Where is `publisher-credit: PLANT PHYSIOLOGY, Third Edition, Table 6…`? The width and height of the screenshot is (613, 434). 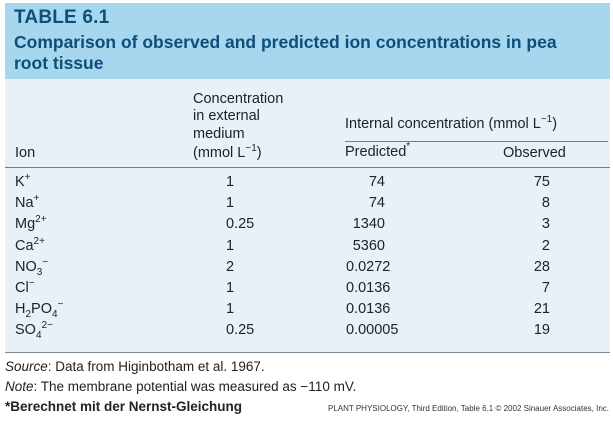 publisher-credit: PLANT PHYSIOLOGY, Third Edition, Table 6… is located at coordinates (468, 408).